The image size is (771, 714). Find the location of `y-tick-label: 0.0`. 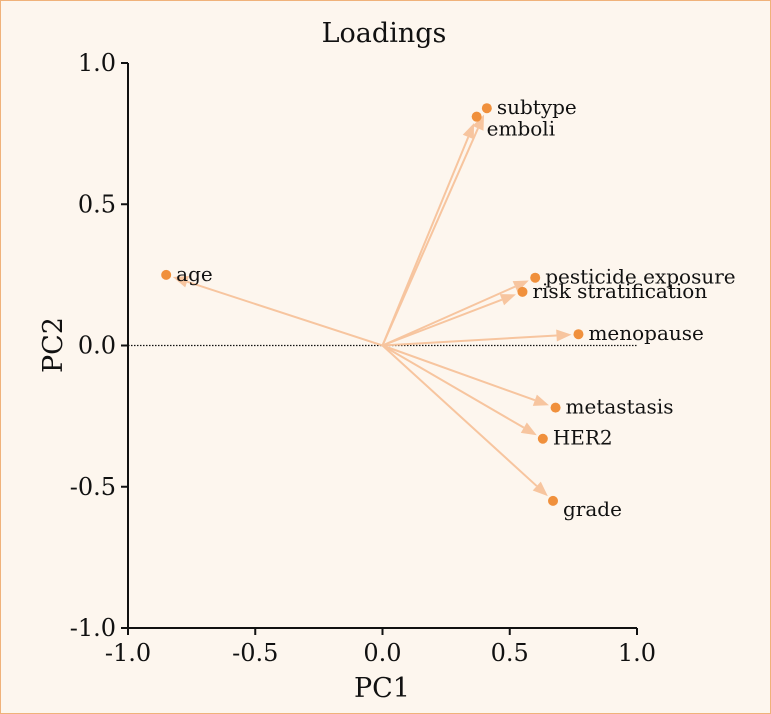

y-tick-label: 0.0 is located at coordinates (97, 346).